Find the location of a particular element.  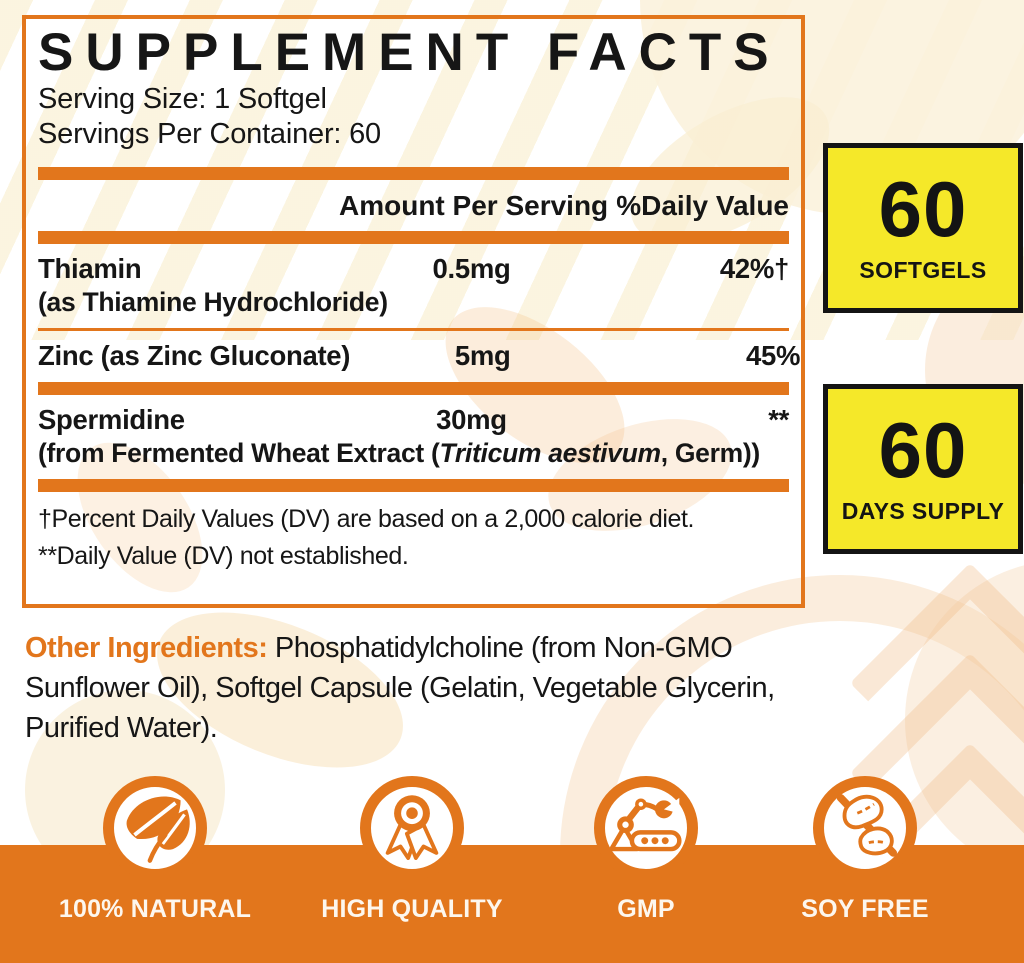

latin-name: Triticum aestivum is located at coordinates (550, 453).